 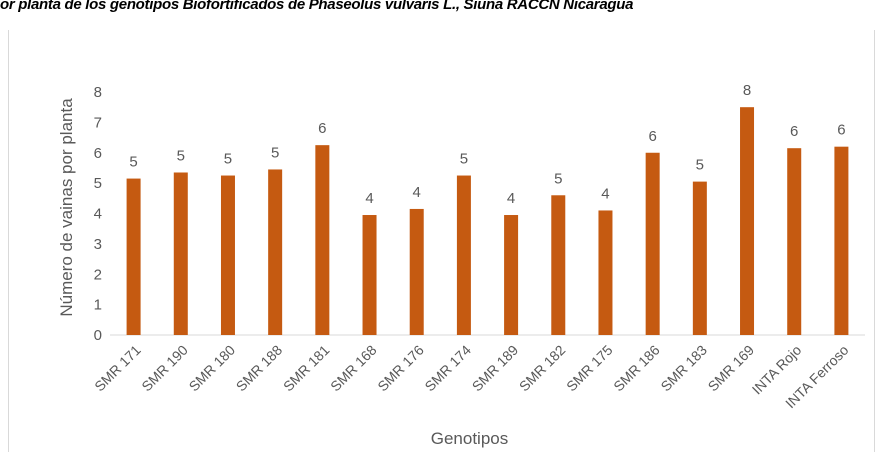 I want to click on chart-frame-left-border, so click(x=8, y=241).